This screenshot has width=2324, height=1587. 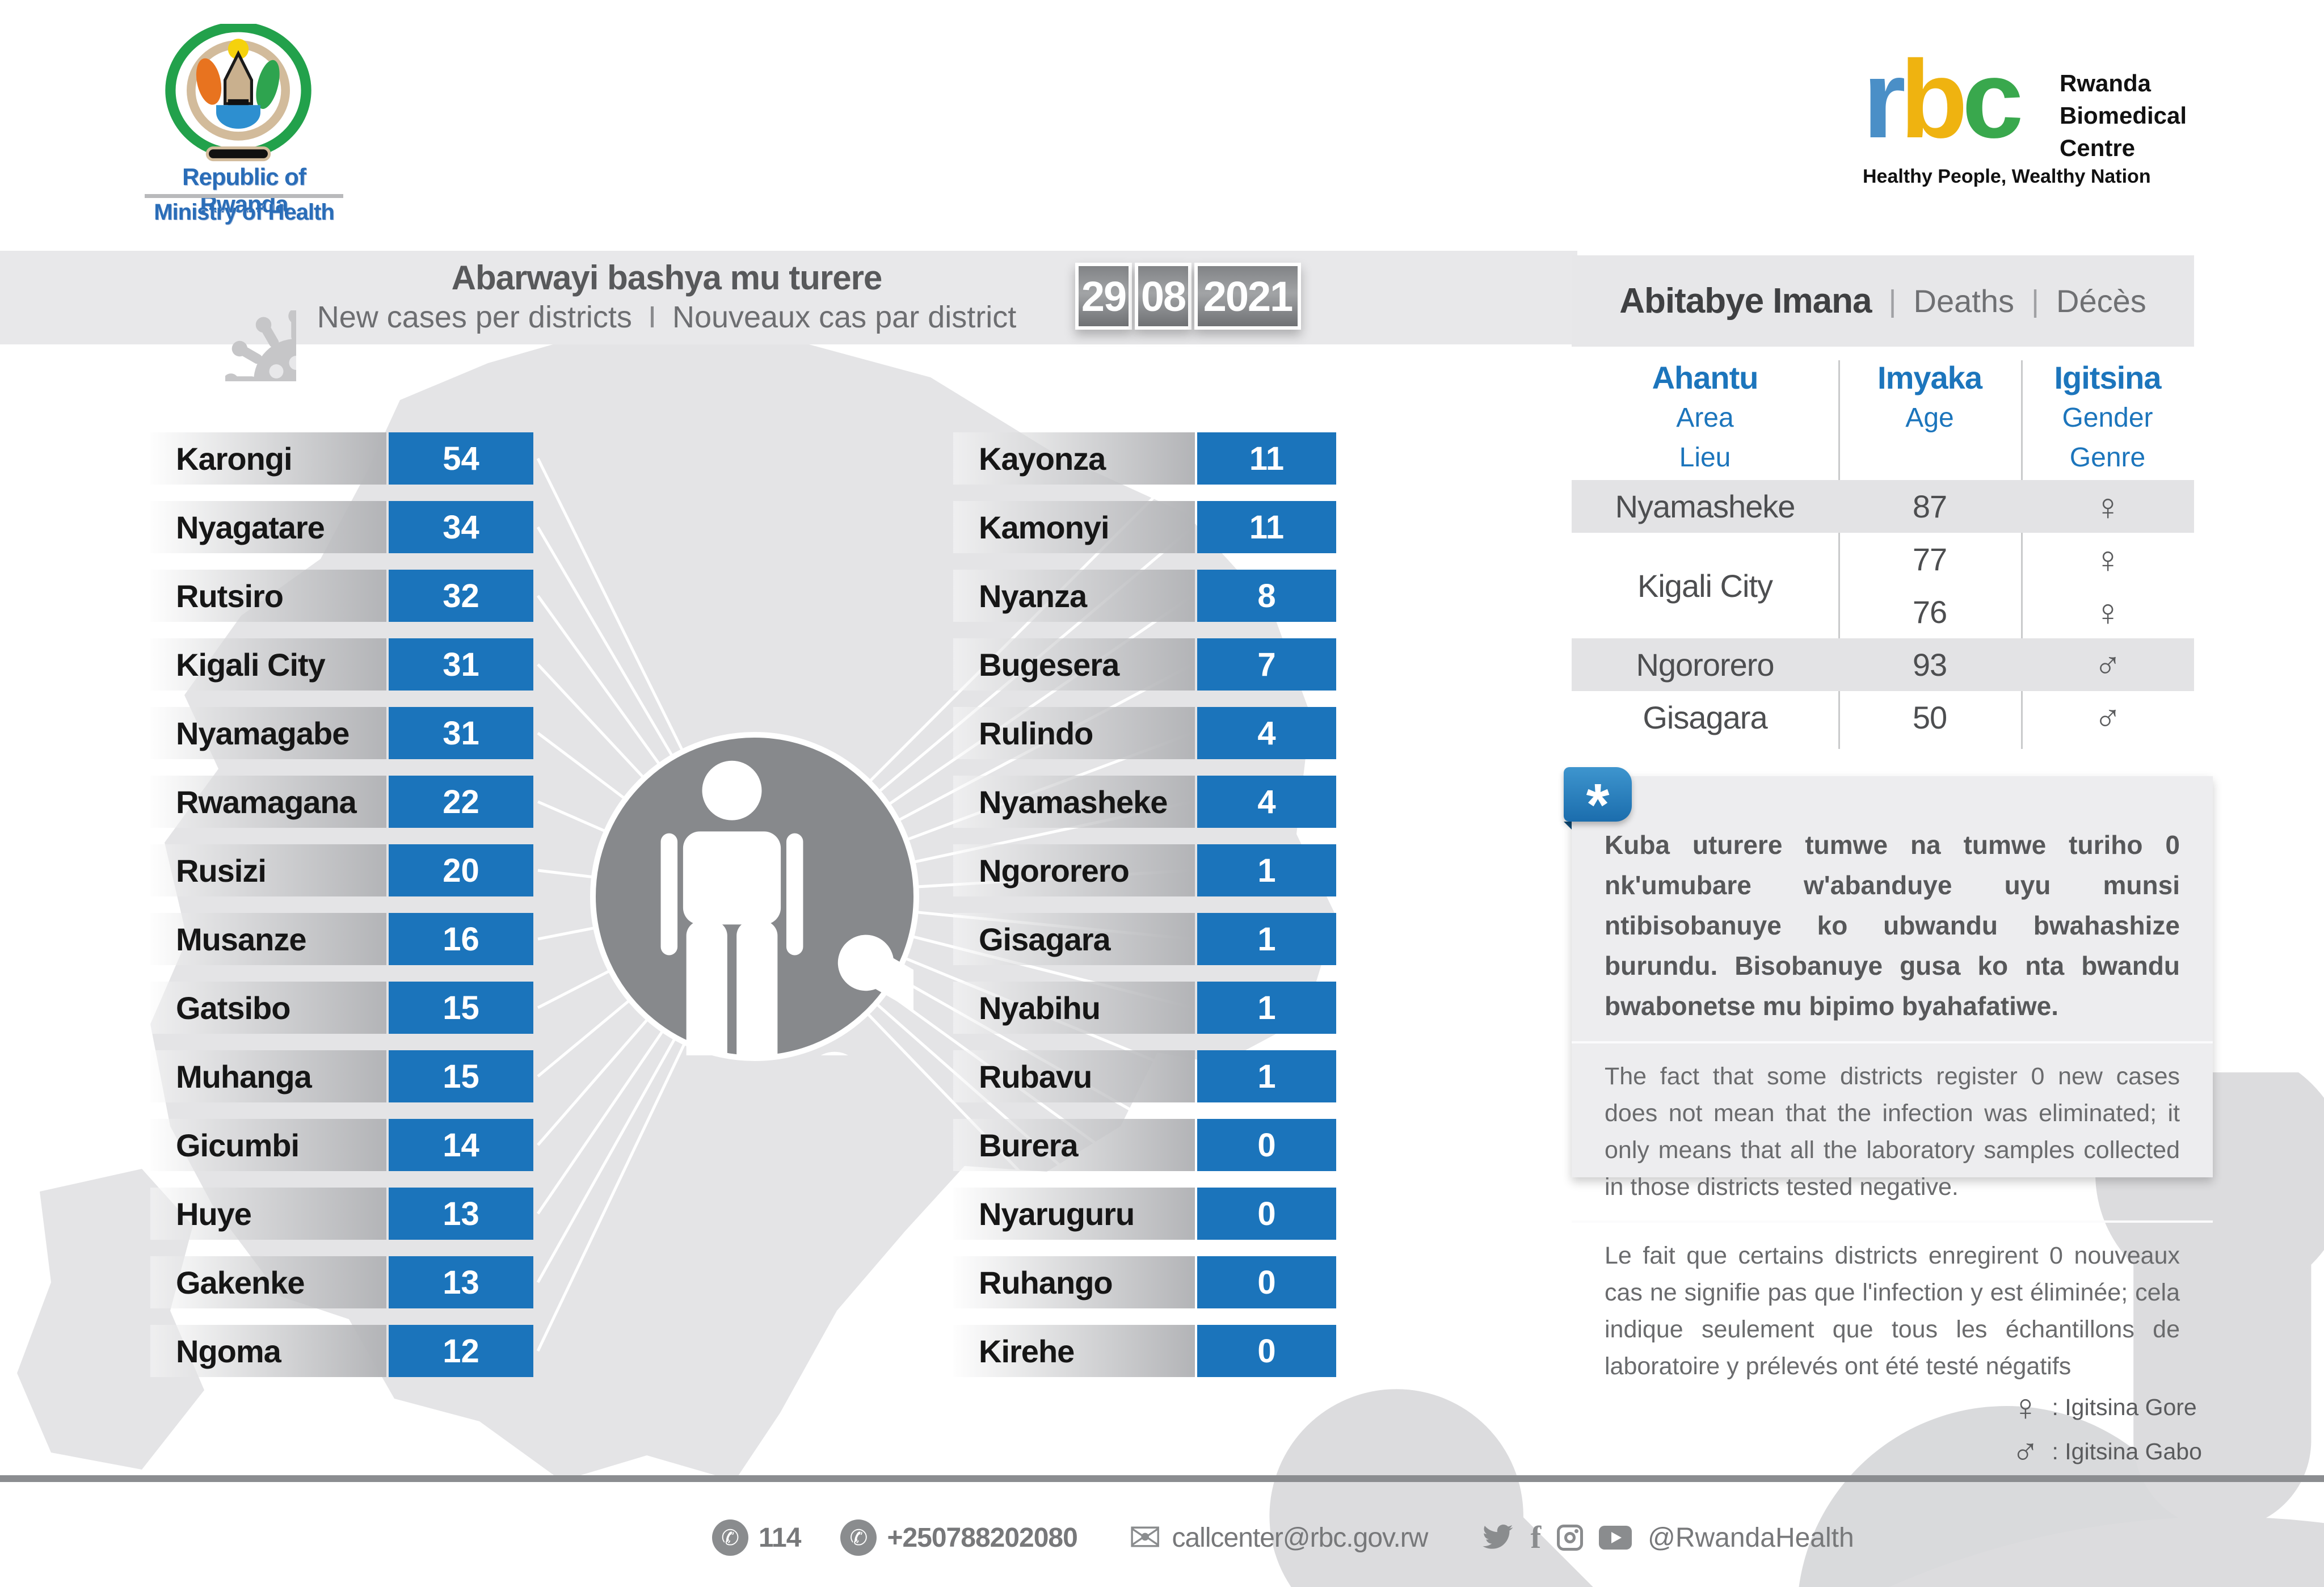 I want to click on district-row: Kamonyi 11, so click(x=1144, y=527).